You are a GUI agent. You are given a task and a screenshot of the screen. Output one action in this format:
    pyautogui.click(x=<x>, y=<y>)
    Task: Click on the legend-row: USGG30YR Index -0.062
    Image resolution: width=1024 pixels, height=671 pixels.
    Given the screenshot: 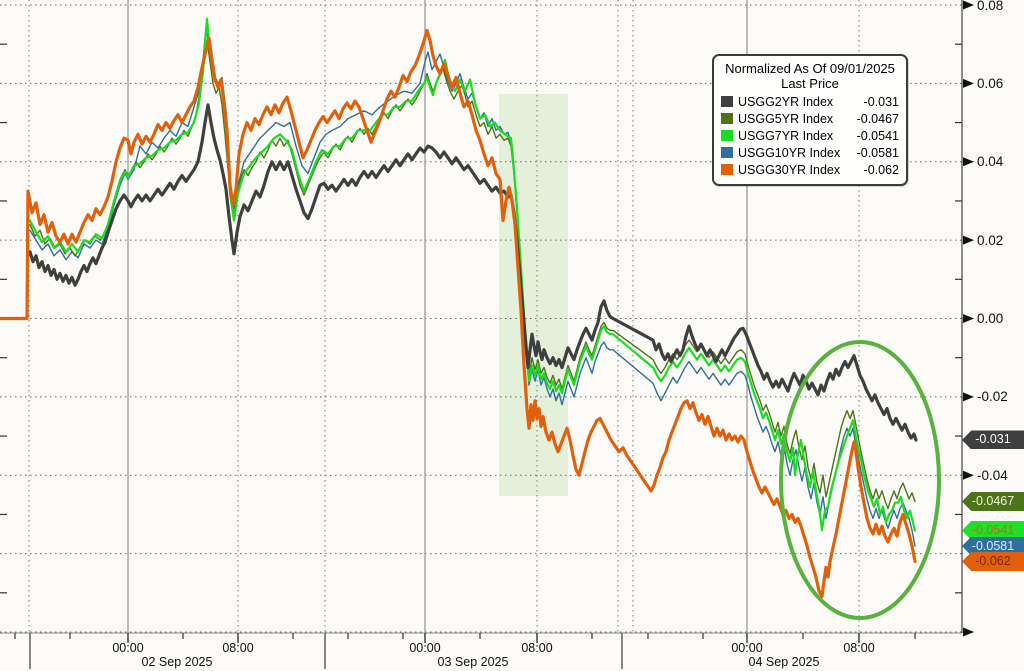 What is the action you would take?
    pyautogui.click(x=810, y=169)
    